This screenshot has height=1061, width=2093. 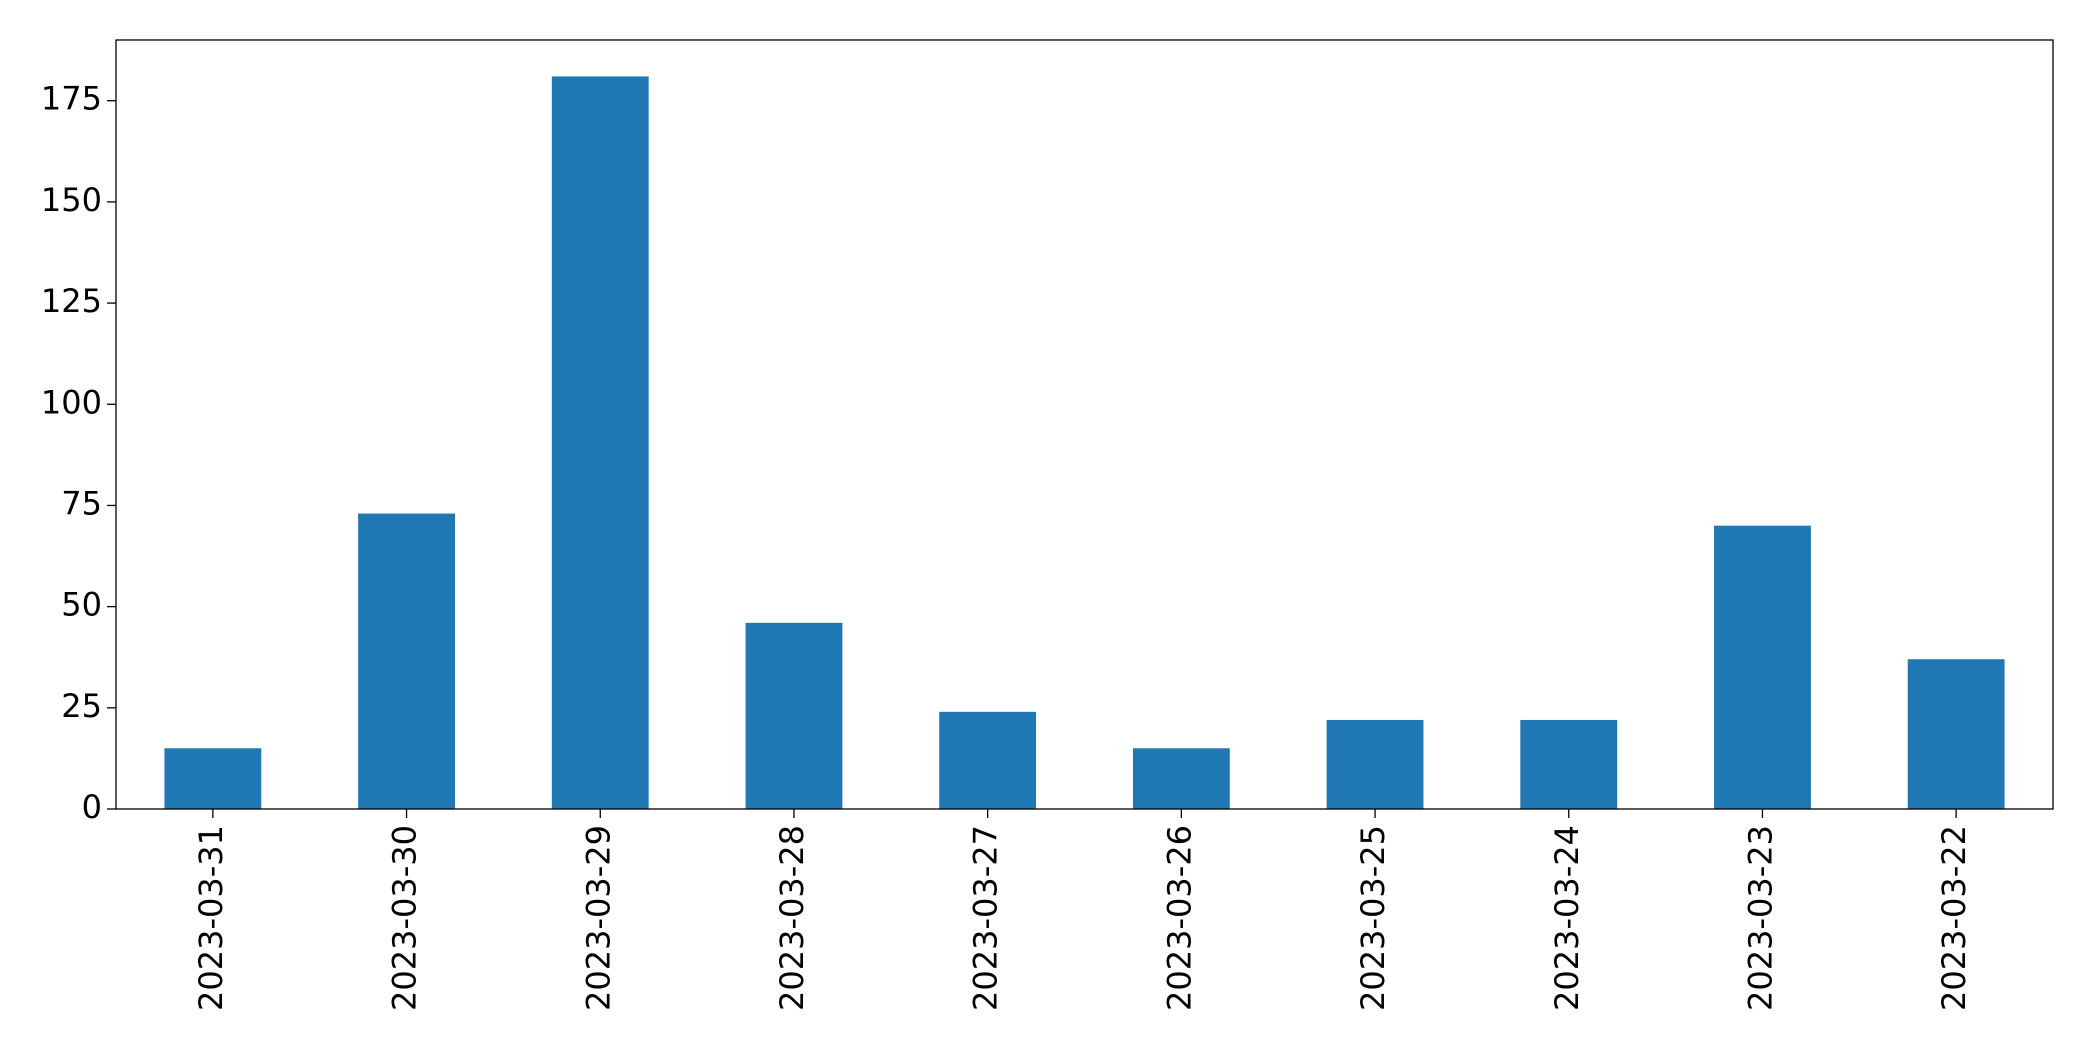 What do you see at coordinates (81, 605) in the screenshot?
I see `y-tick-label: 50` at bounding box center [81, 605].